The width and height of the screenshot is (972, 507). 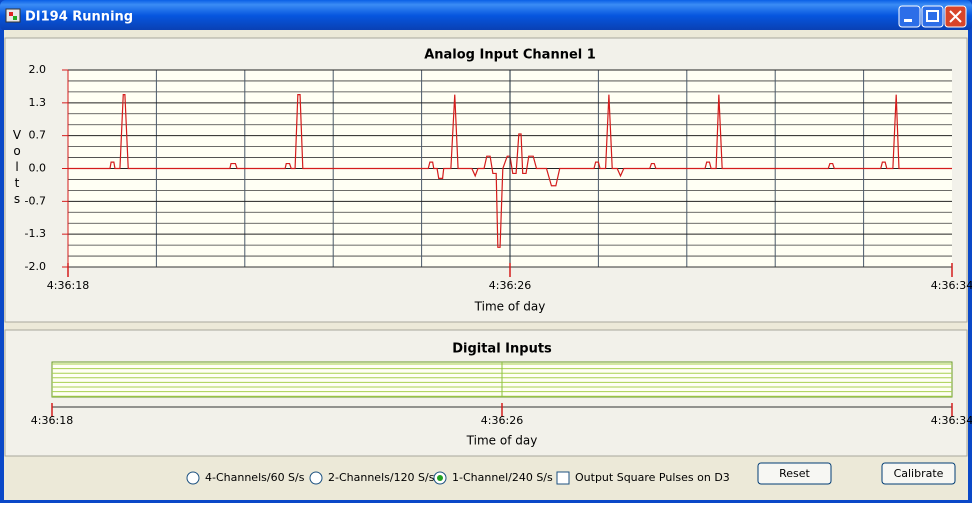 I want to click on radio-option: 4-Channels/60 S/s, so click(x=245, y=478).